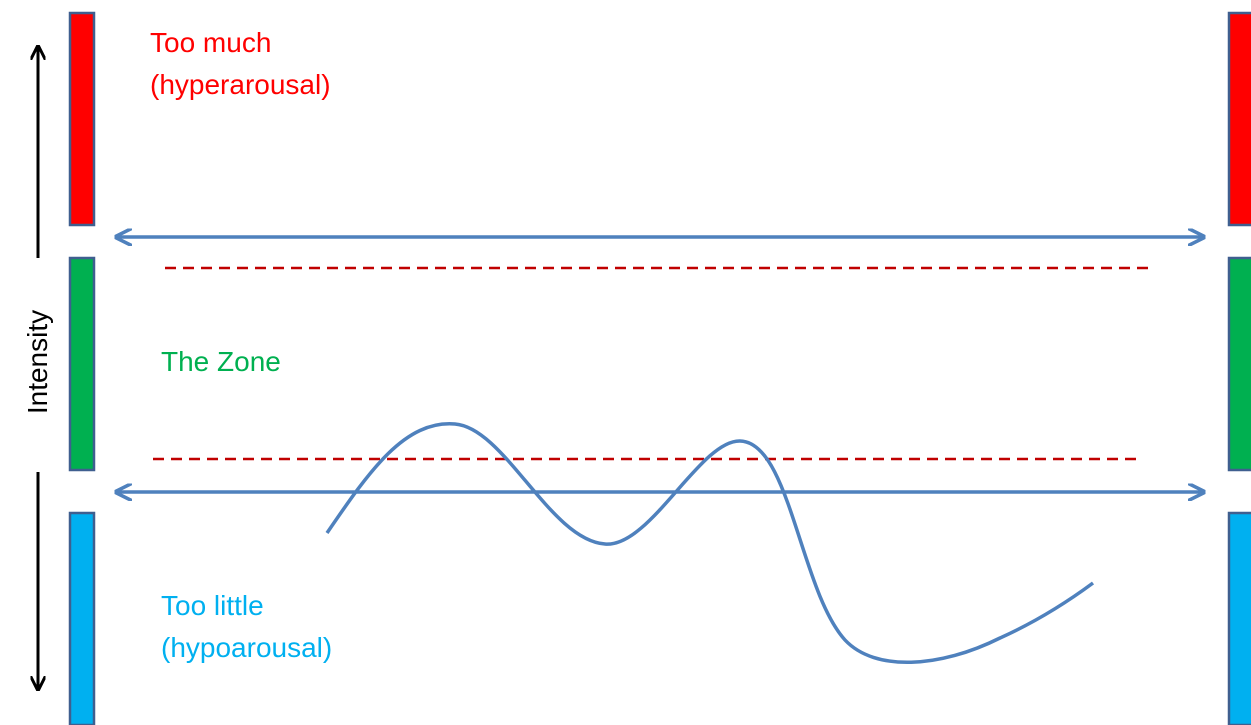 The height and width of the screenshot is (725, 1251). Describe the element at coordinates (240, 63) in the screenshot. I see `too-much-label: Too much (hyperarousal)` at that location.